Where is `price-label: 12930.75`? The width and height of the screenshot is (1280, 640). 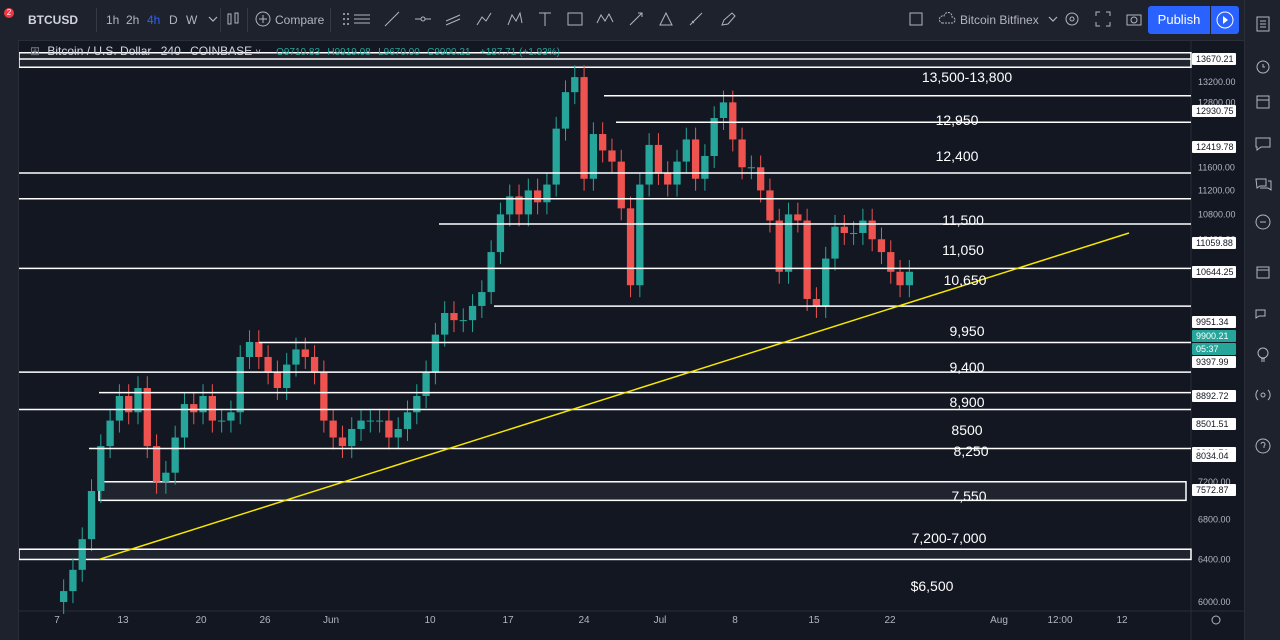 price-label: 12930.75 is located at coordinates (1215, 111).